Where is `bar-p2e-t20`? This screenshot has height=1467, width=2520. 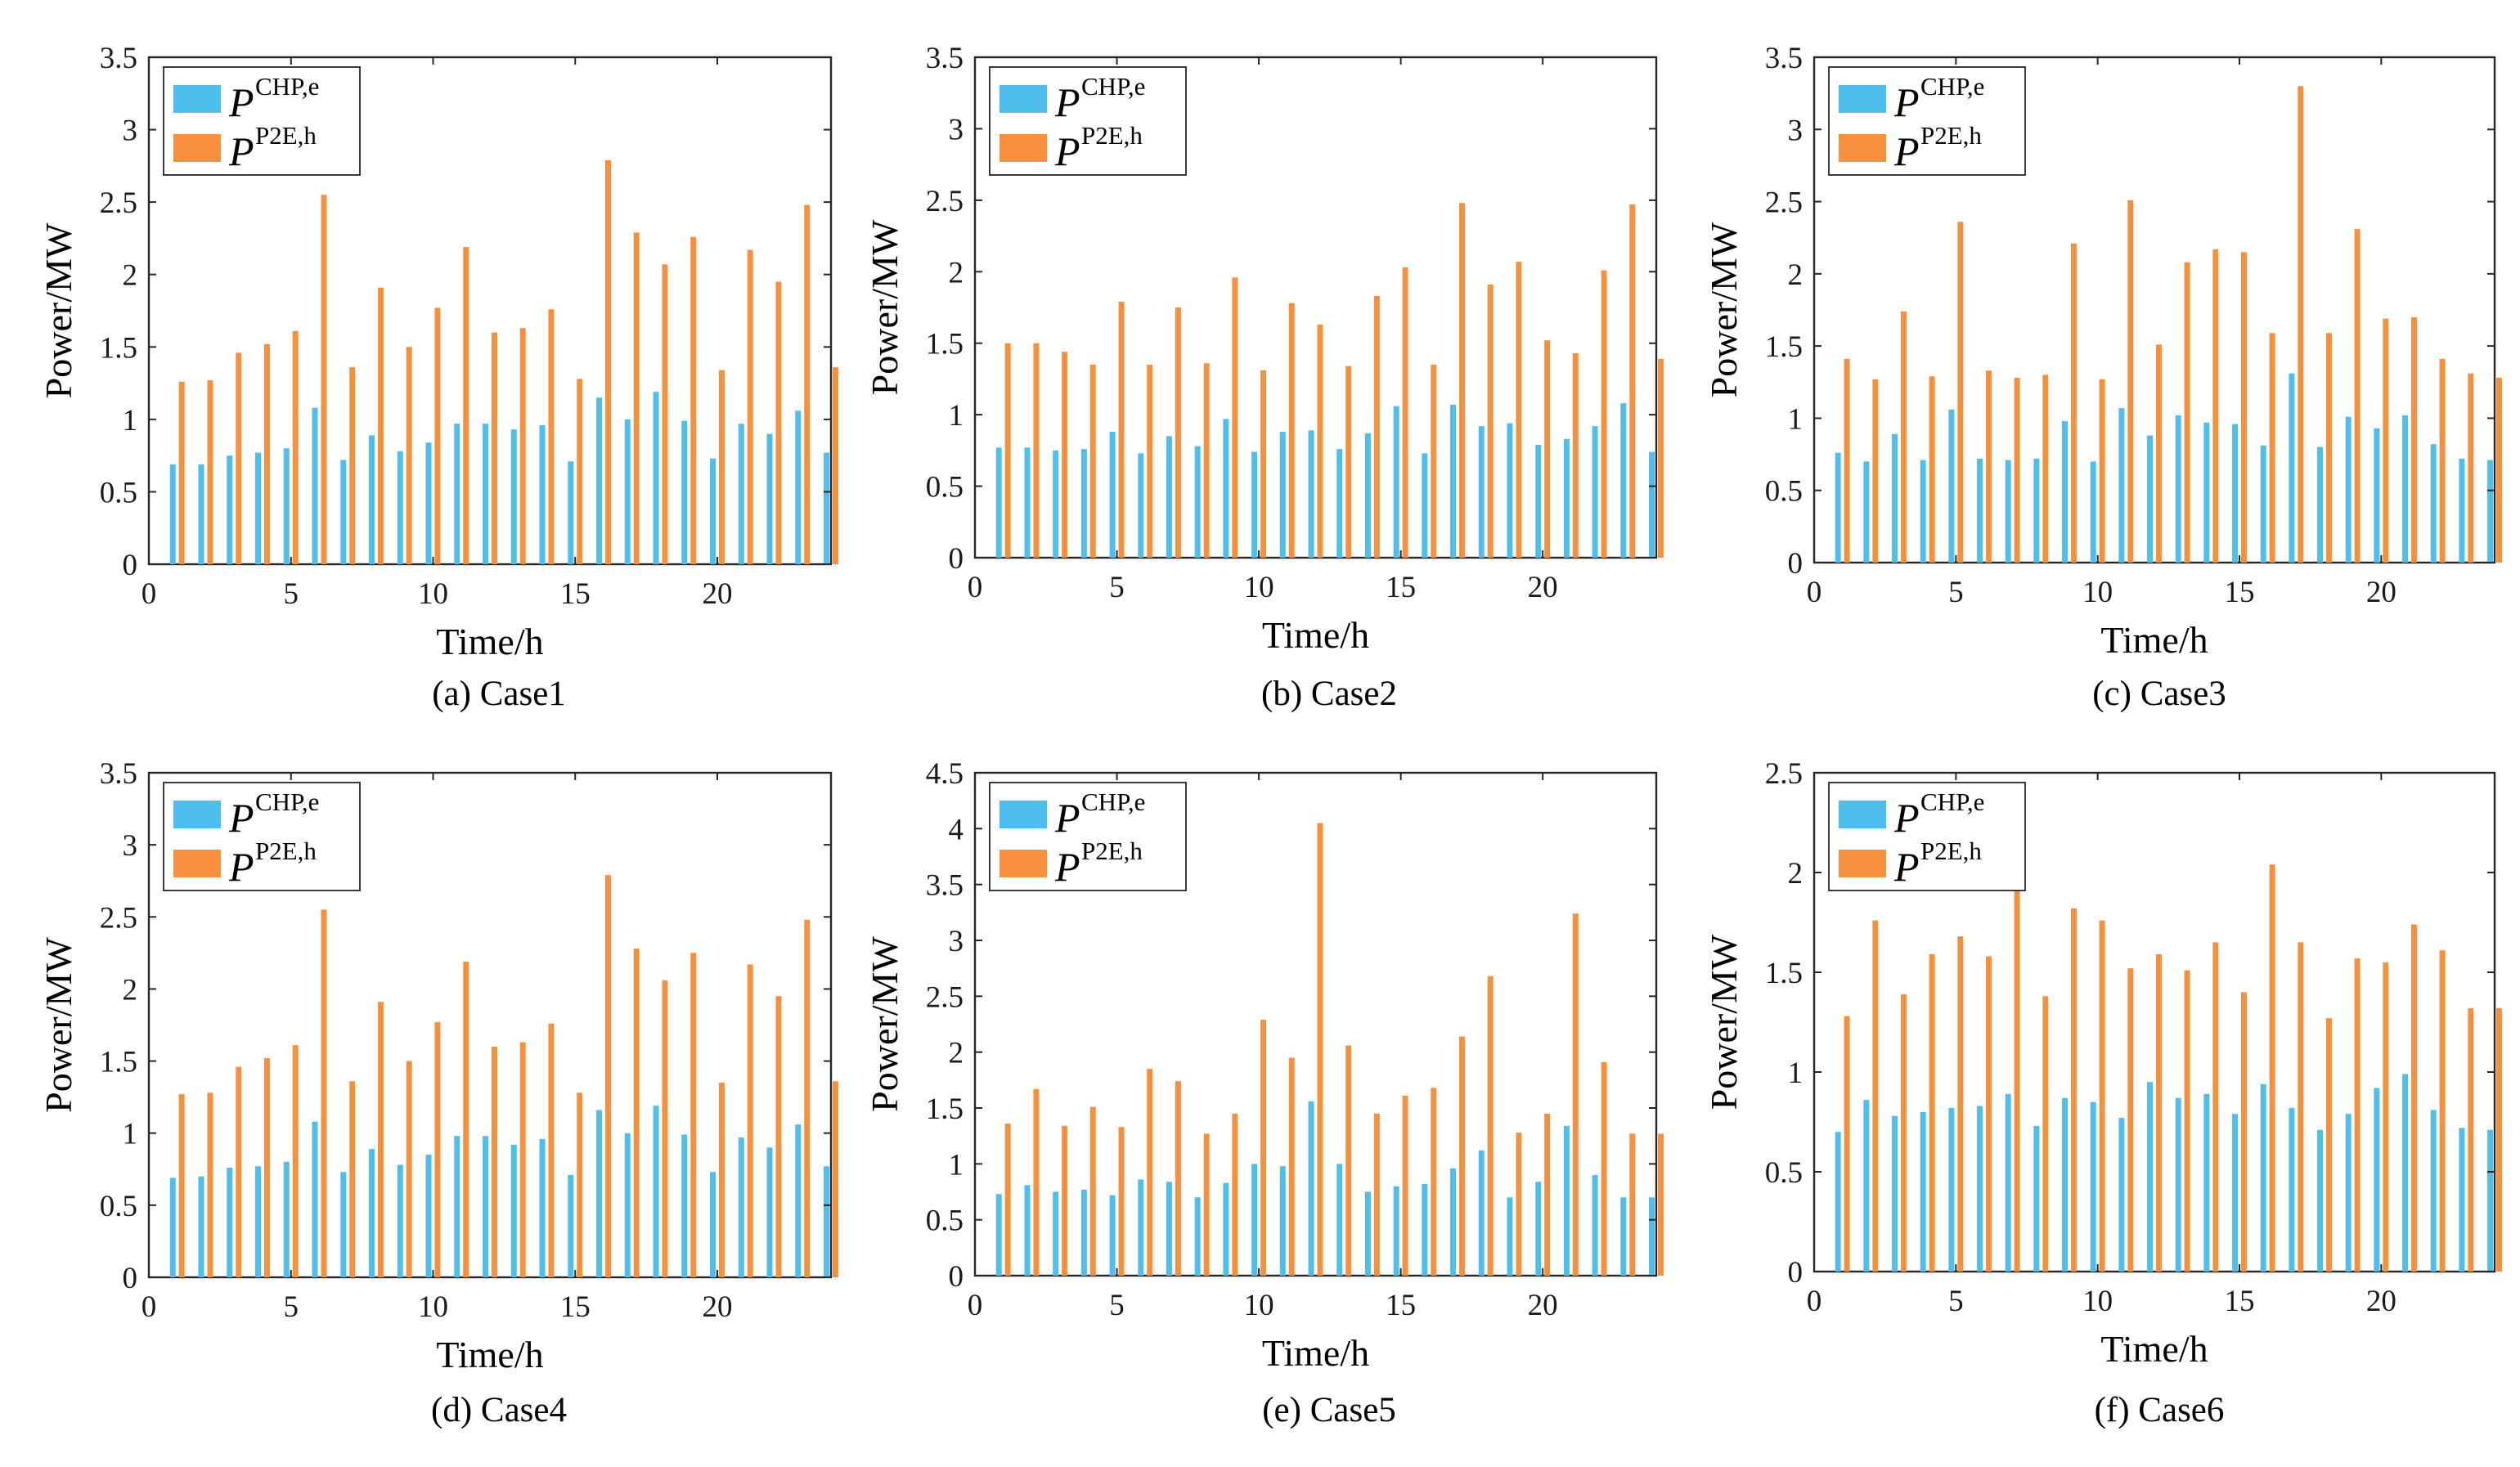 bar-p2e-t20 is located at coordinates (1548, 449).